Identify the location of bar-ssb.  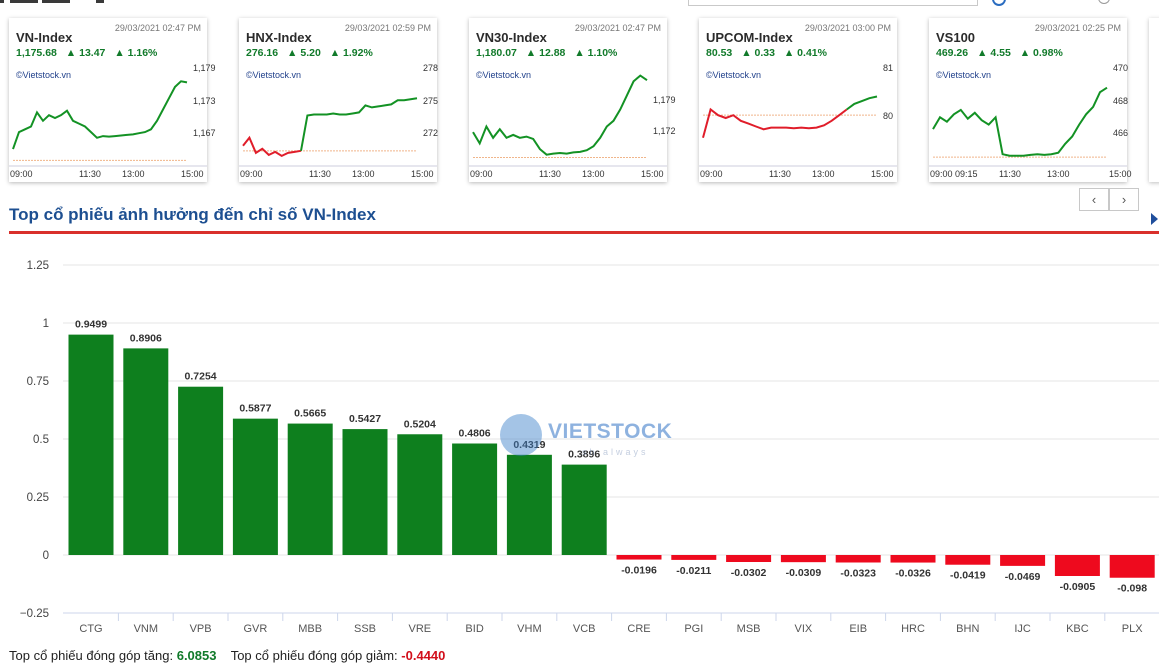
(365, 492).